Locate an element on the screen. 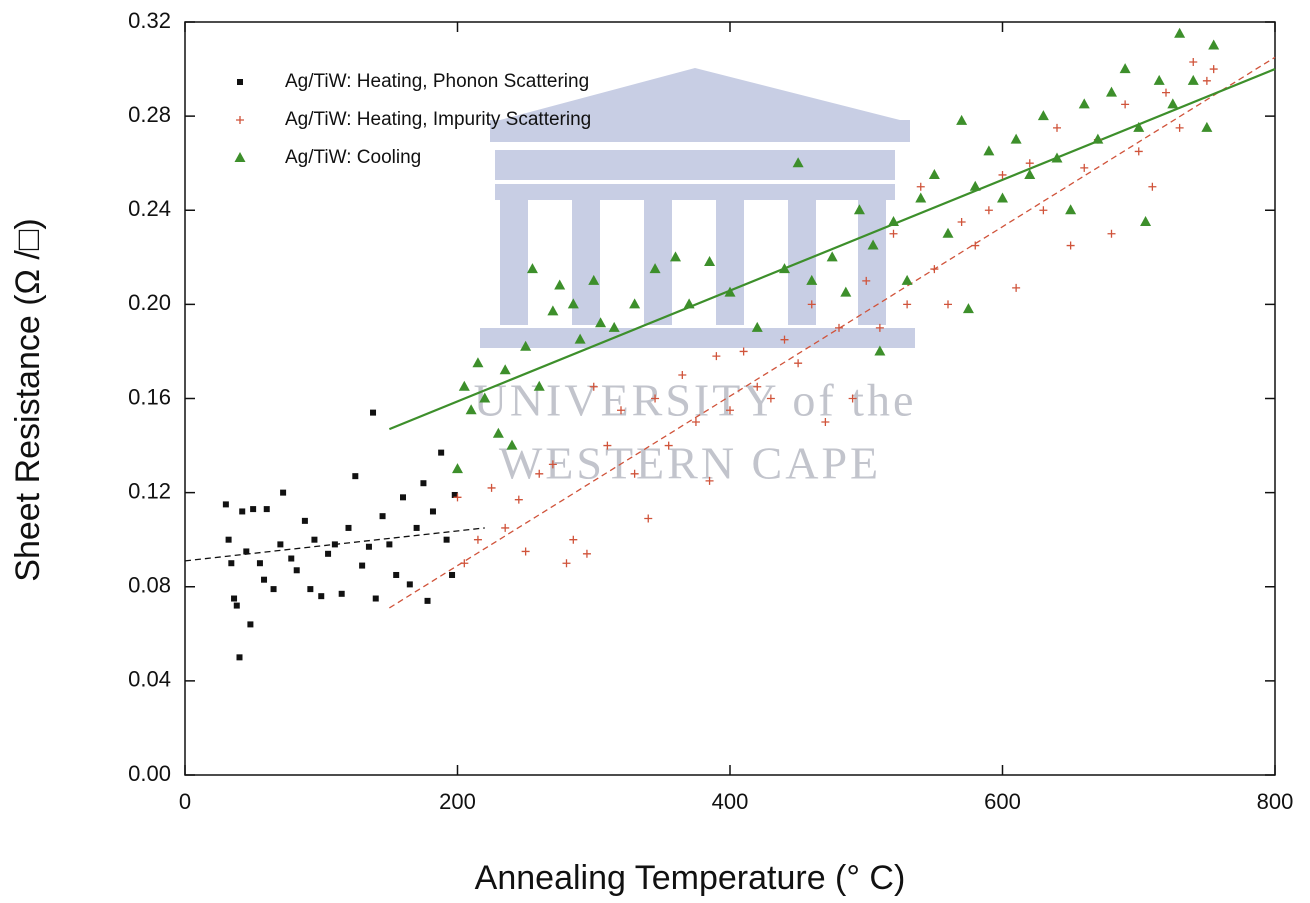 This screenshot has width=1310, height=903. y-tick-label: 0.16 is located at coordinates (149, 396).